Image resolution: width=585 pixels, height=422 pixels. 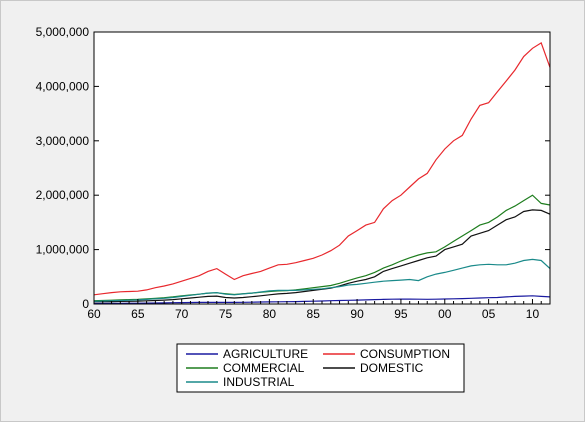 I want to click on y-tick-label: 4,000,000, so click(x=63, y=86).